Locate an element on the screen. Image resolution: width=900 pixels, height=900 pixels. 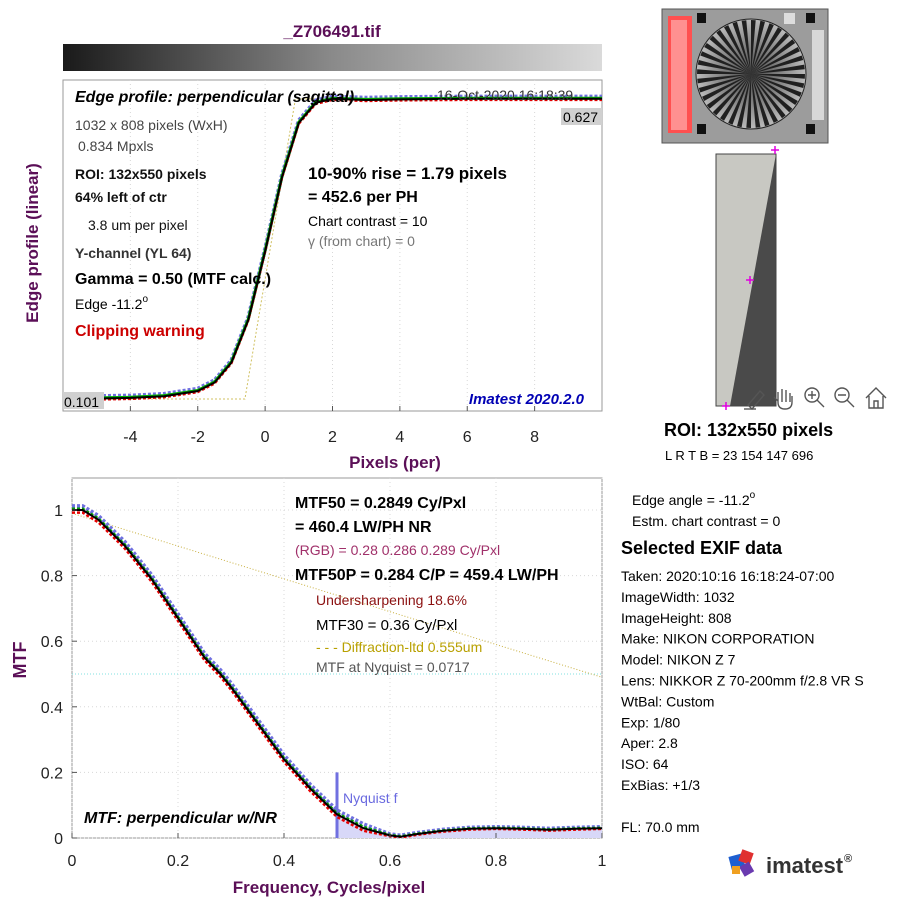
exif-line: Lens: NIKKOR Z 70-200mm f/2.8 VR S is located at coordinates (742, 681).